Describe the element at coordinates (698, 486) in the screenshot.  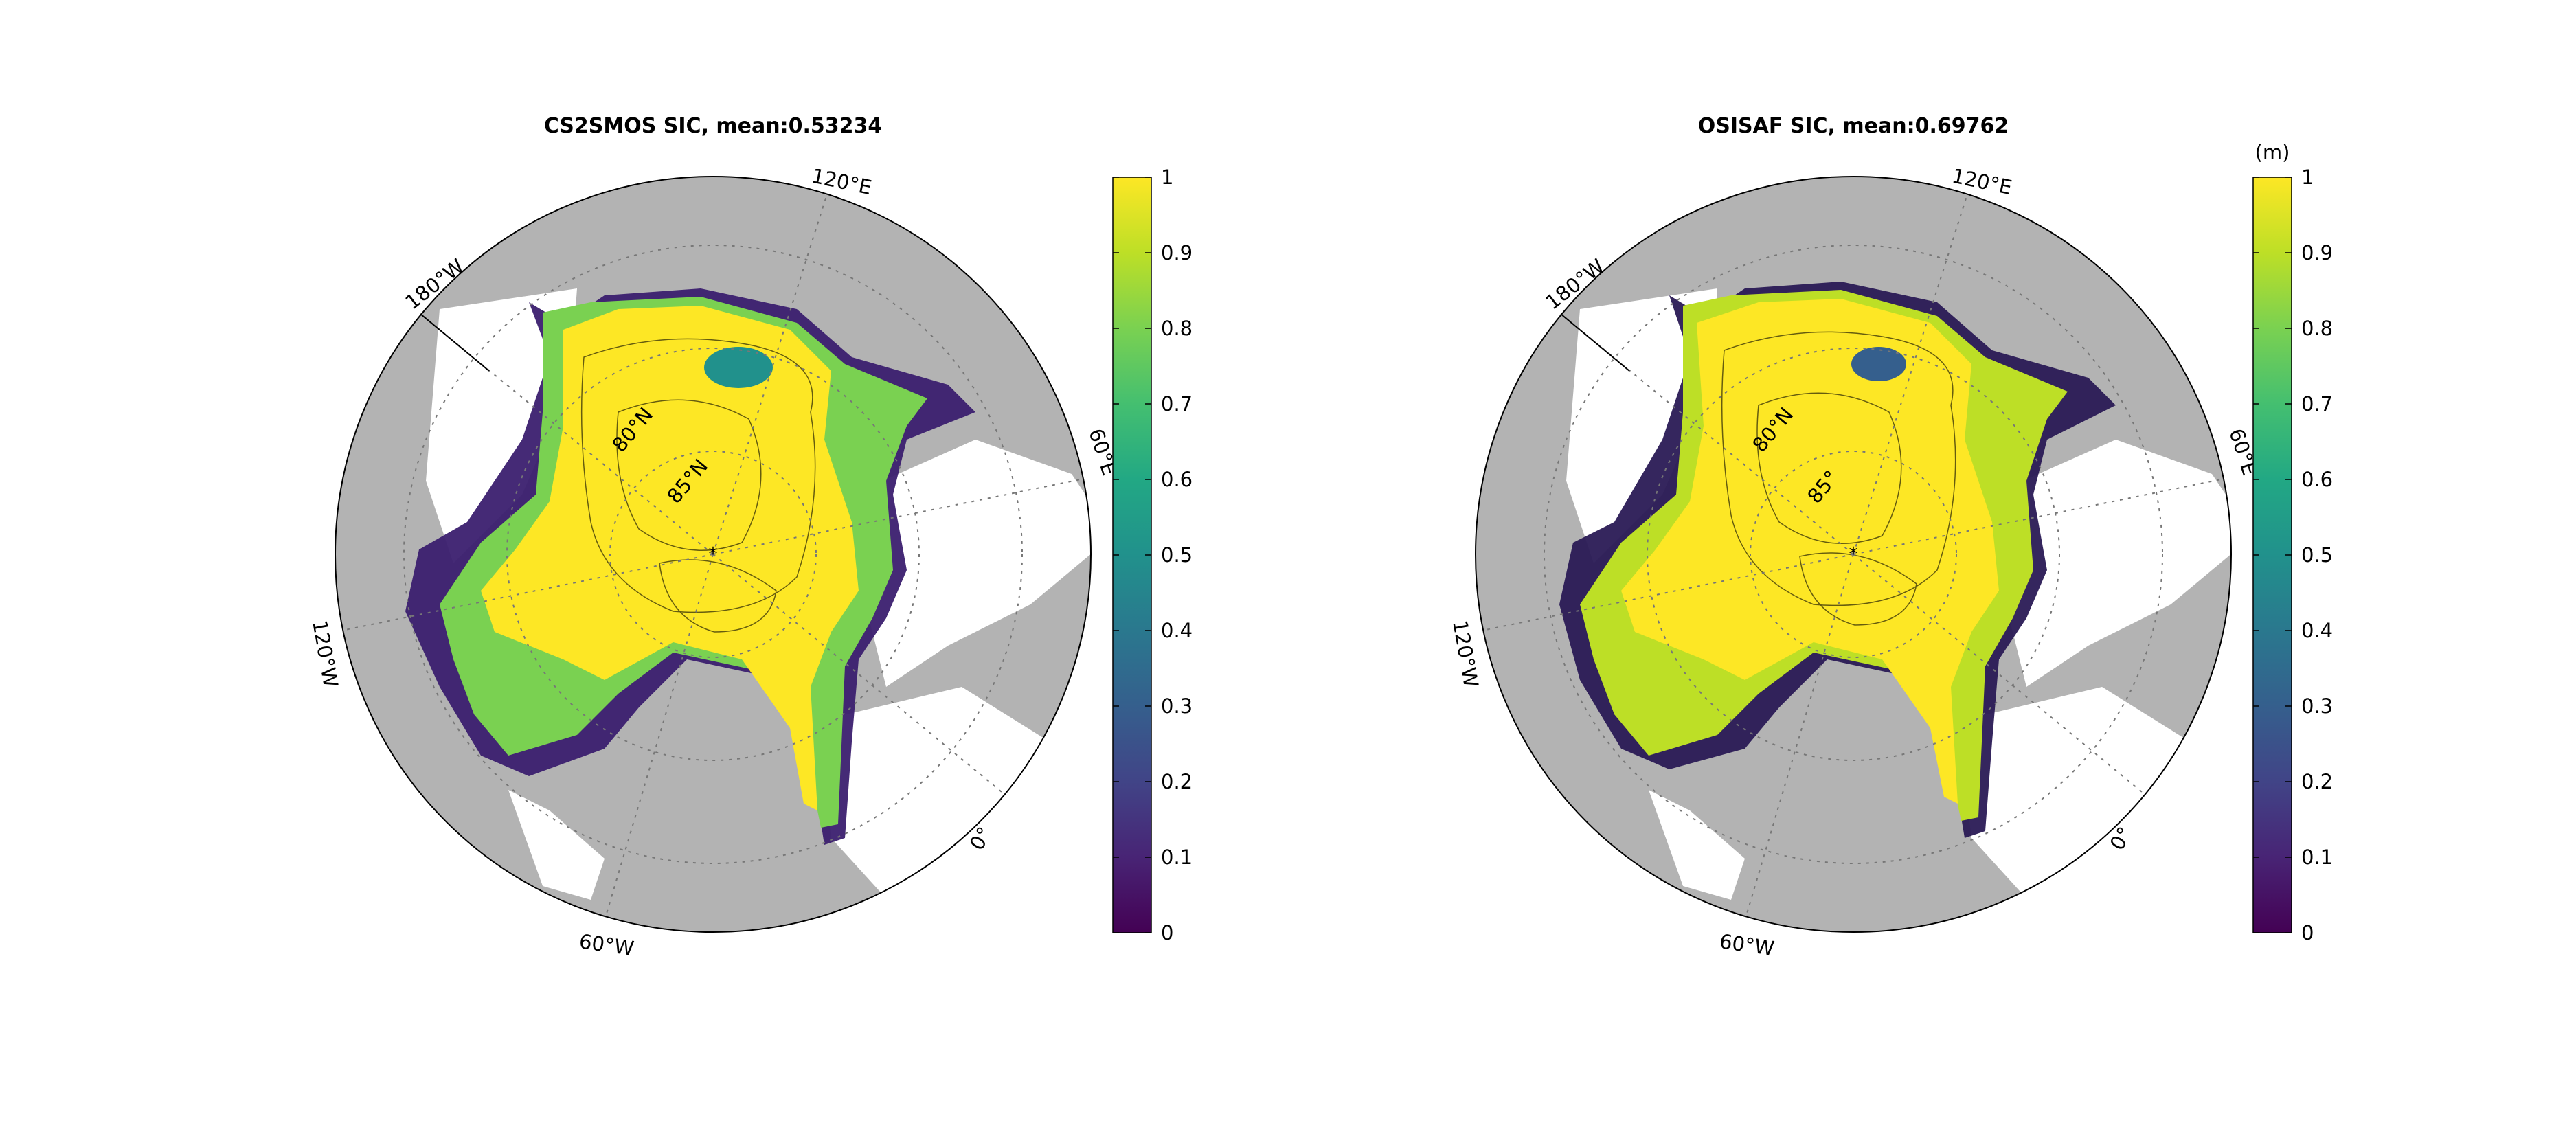
I see `contour-lines` at that location.